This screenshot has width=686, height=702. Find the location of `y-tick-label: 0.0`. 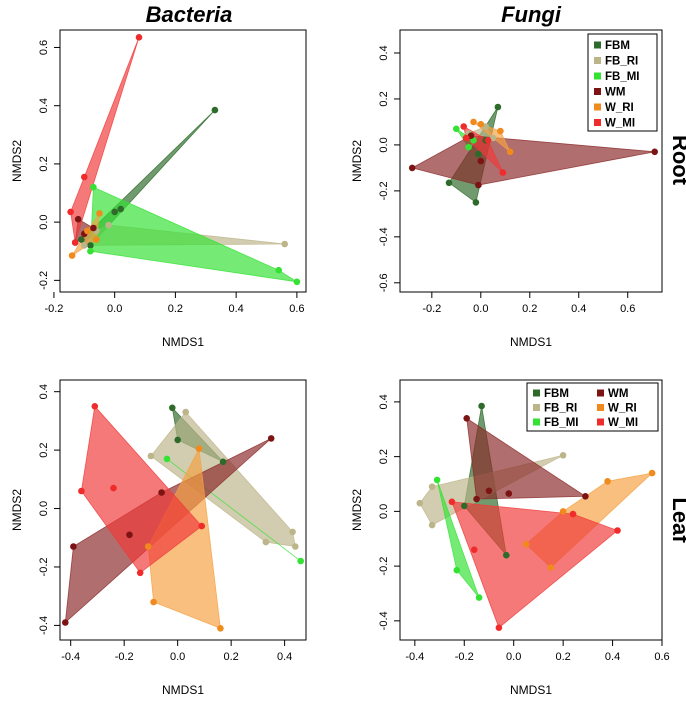

y-tick-label: 0.0 is located at coordinates (384, 144).